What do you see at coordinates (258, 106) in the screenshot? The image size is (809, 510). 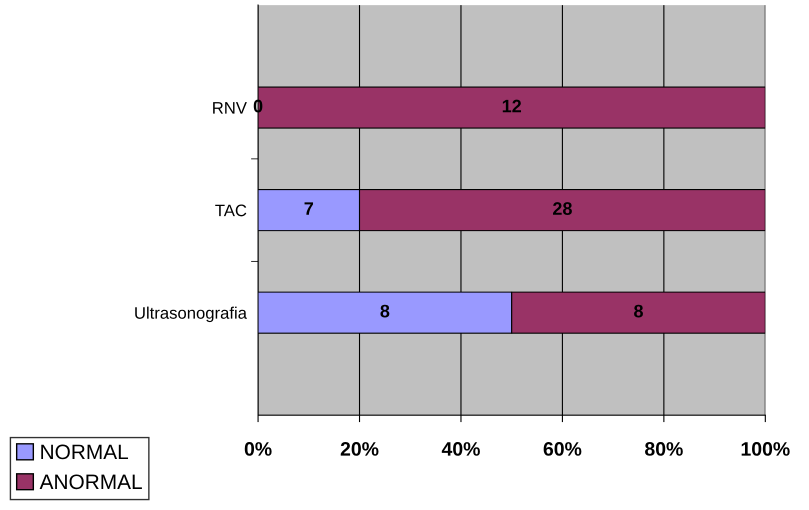 I see `annotation: 0` at bounding box center [258, 106].